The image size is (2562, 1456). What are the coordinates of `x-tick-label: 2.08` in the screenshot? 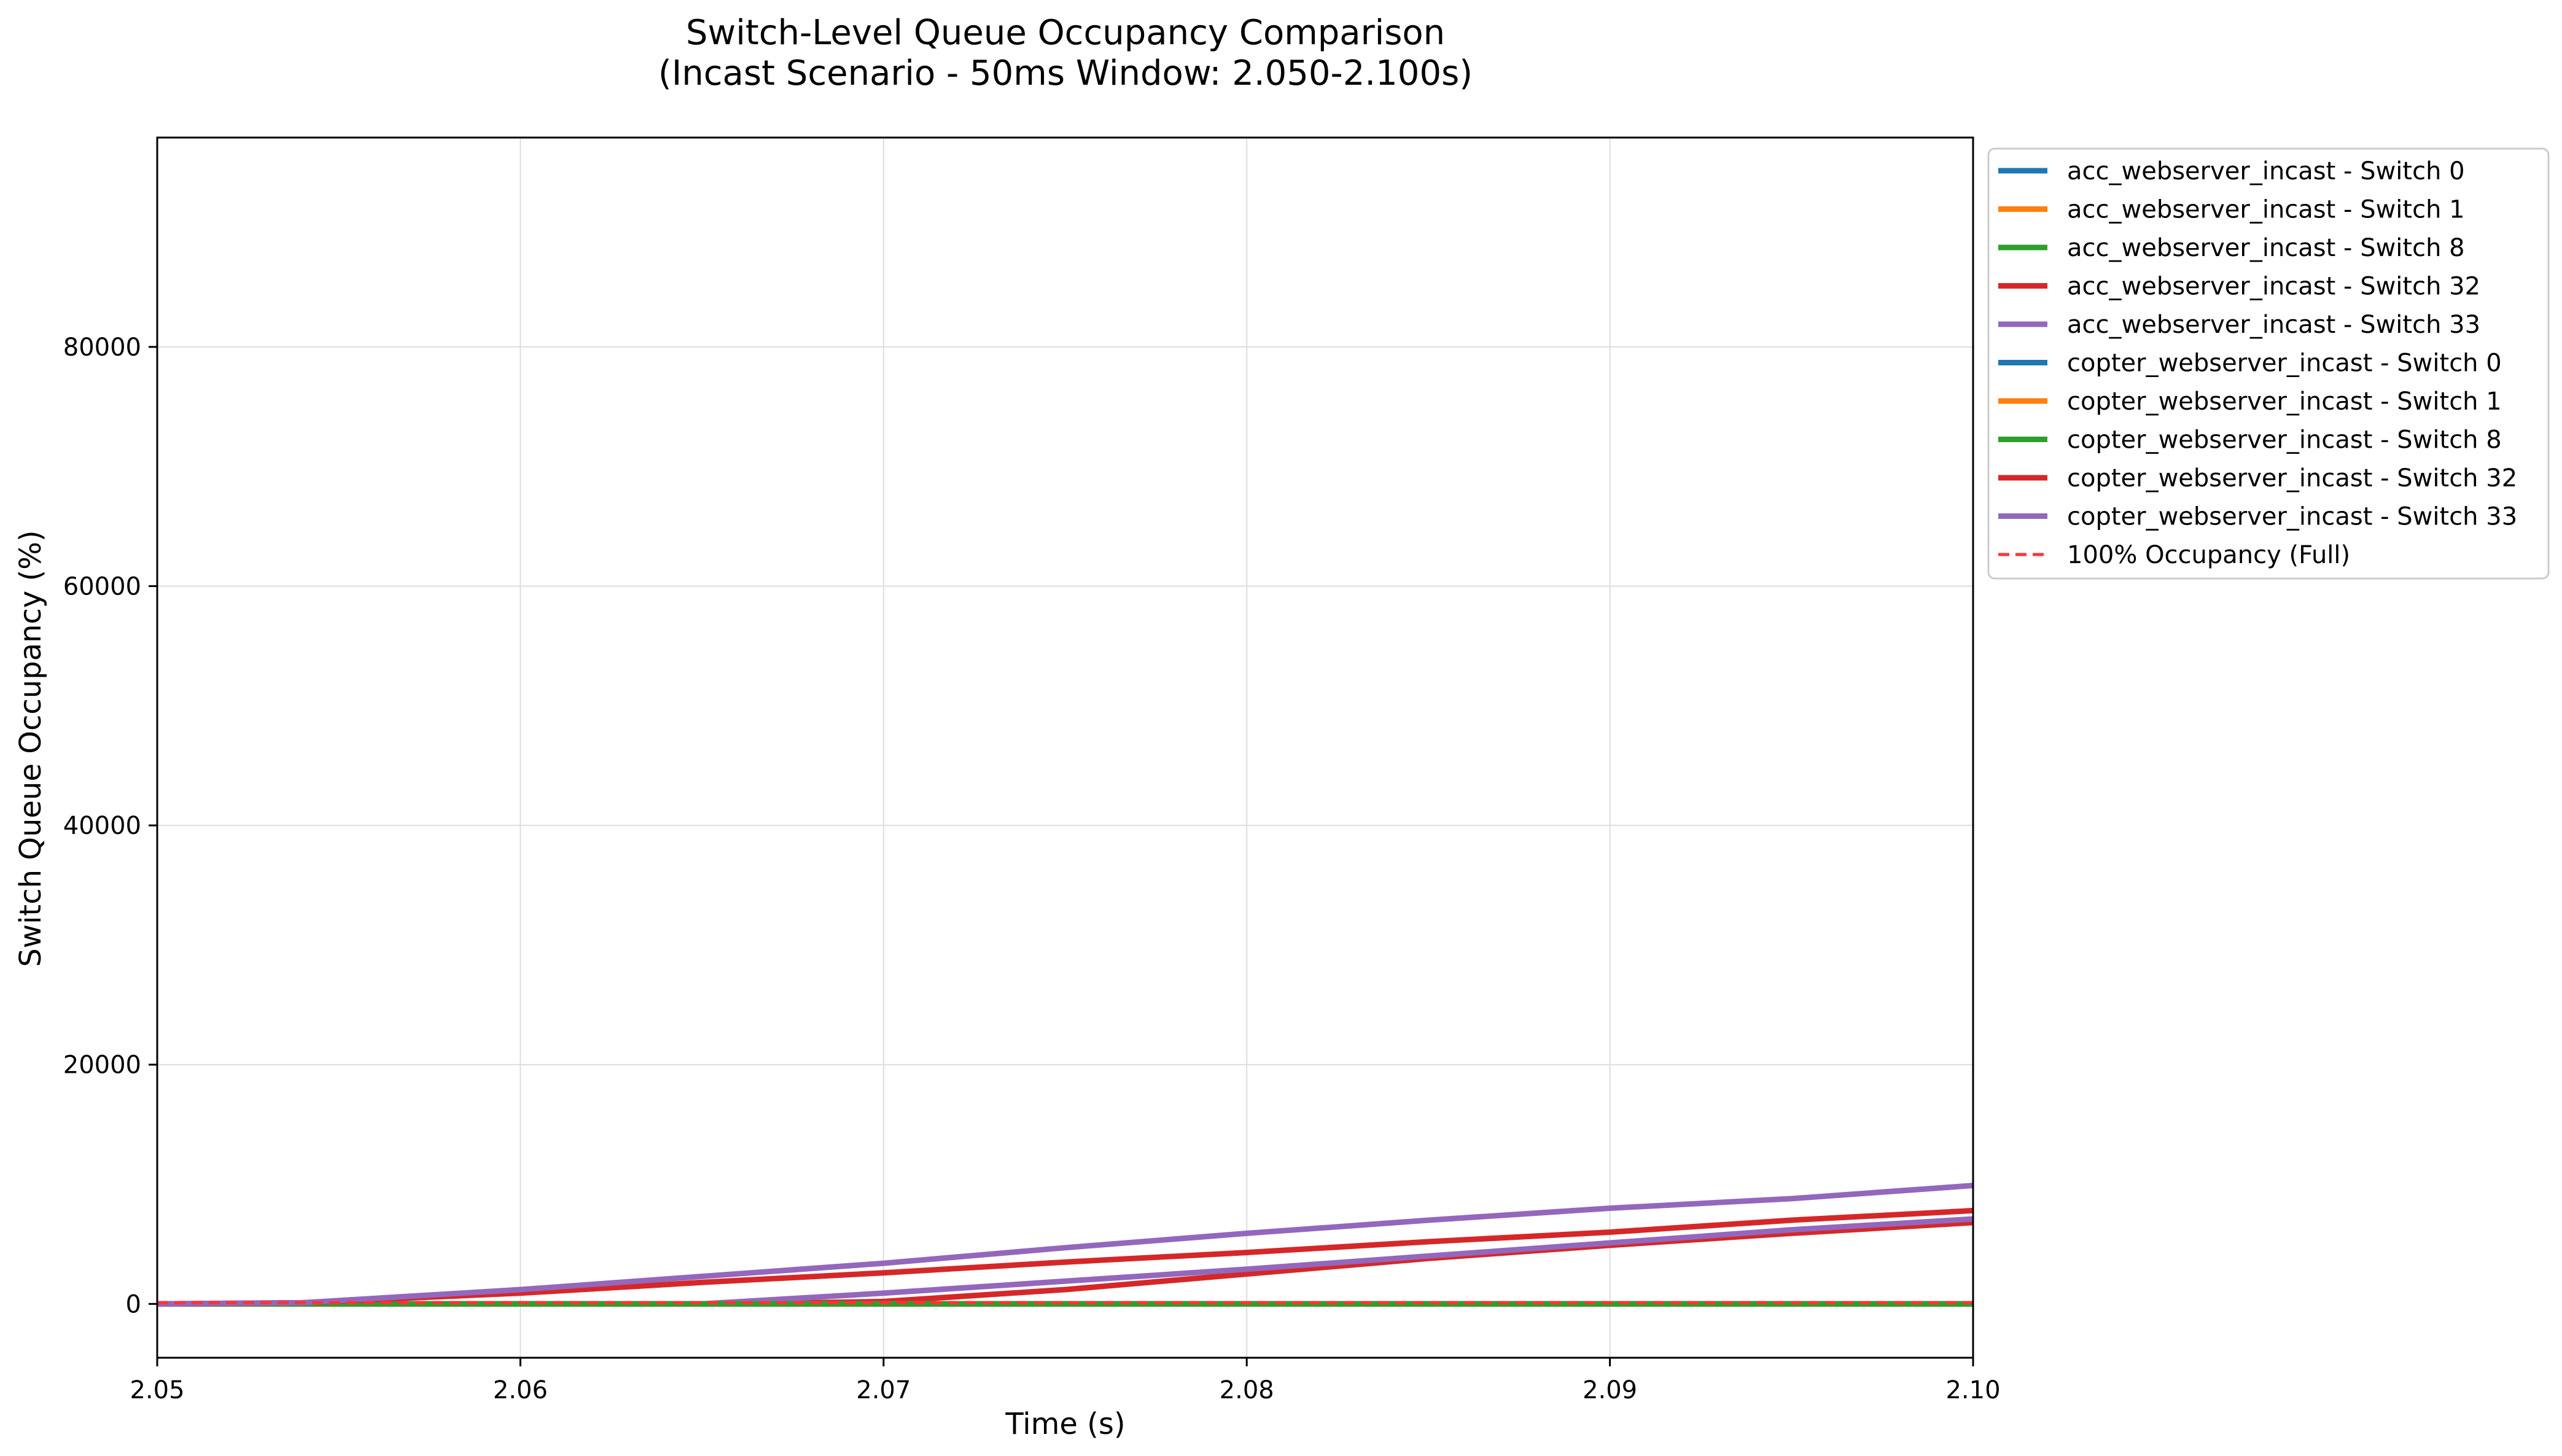 It's located at (1247, 1390).